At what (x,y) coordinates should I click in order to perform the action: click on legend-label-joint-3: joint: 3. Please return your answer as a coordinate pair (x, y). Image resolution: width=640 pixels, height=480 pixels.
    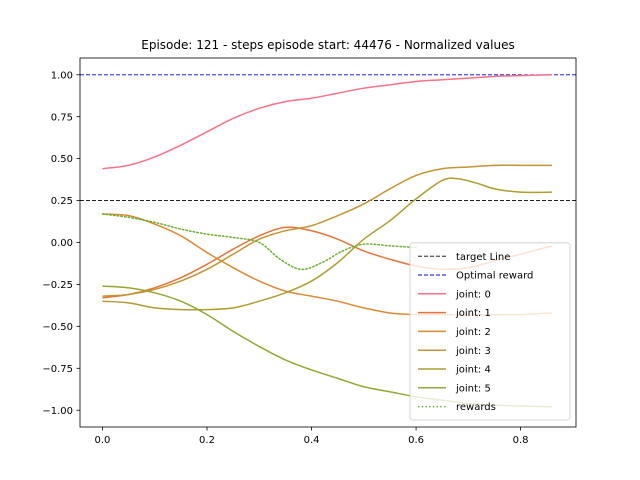
    Looking at the image, I should click on (473, 351).